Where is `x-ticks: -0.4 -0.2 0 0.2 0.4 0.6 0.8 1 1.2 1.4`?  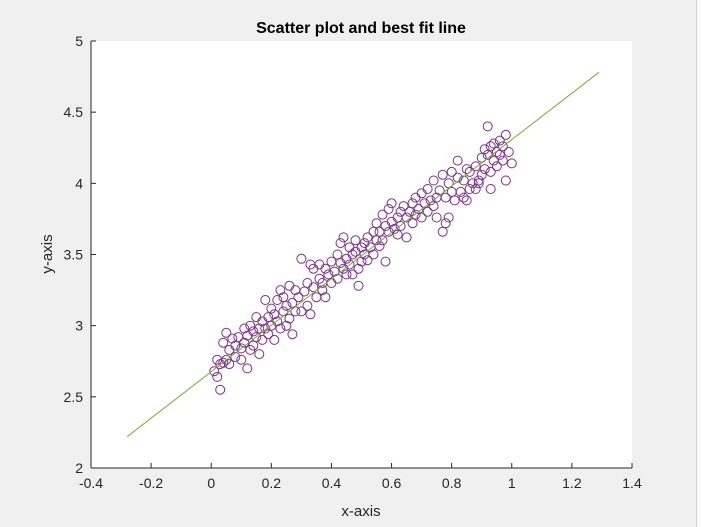 x-ticks: -0.4 -0.2 0 0.2 0.4 0.6 0.8 1 1.2 1.4 is located at coordinates (360, 477).